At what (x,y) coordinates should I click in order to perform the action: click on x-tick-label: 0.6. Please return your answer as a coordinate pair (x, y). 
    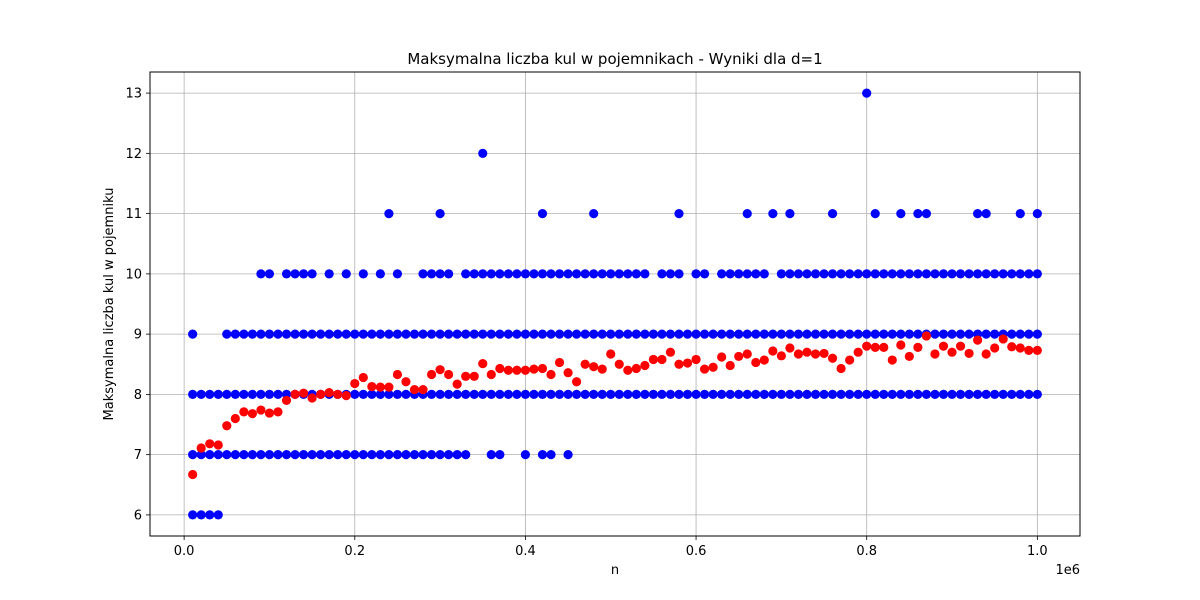
    Looking at the image, I should click on (696, 551).